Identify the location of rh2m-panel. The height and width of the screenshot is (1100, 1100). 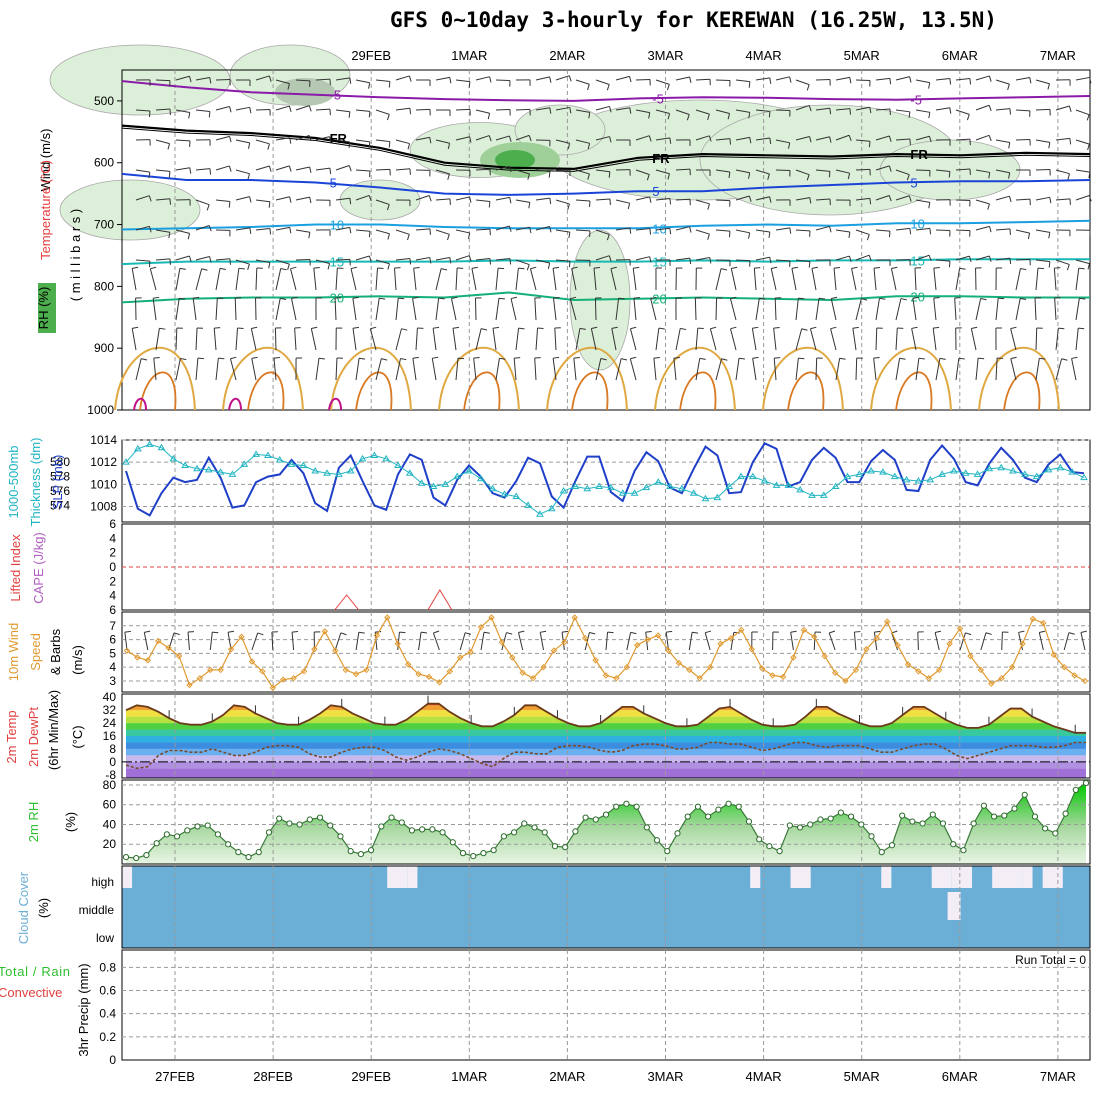
(606, 822).